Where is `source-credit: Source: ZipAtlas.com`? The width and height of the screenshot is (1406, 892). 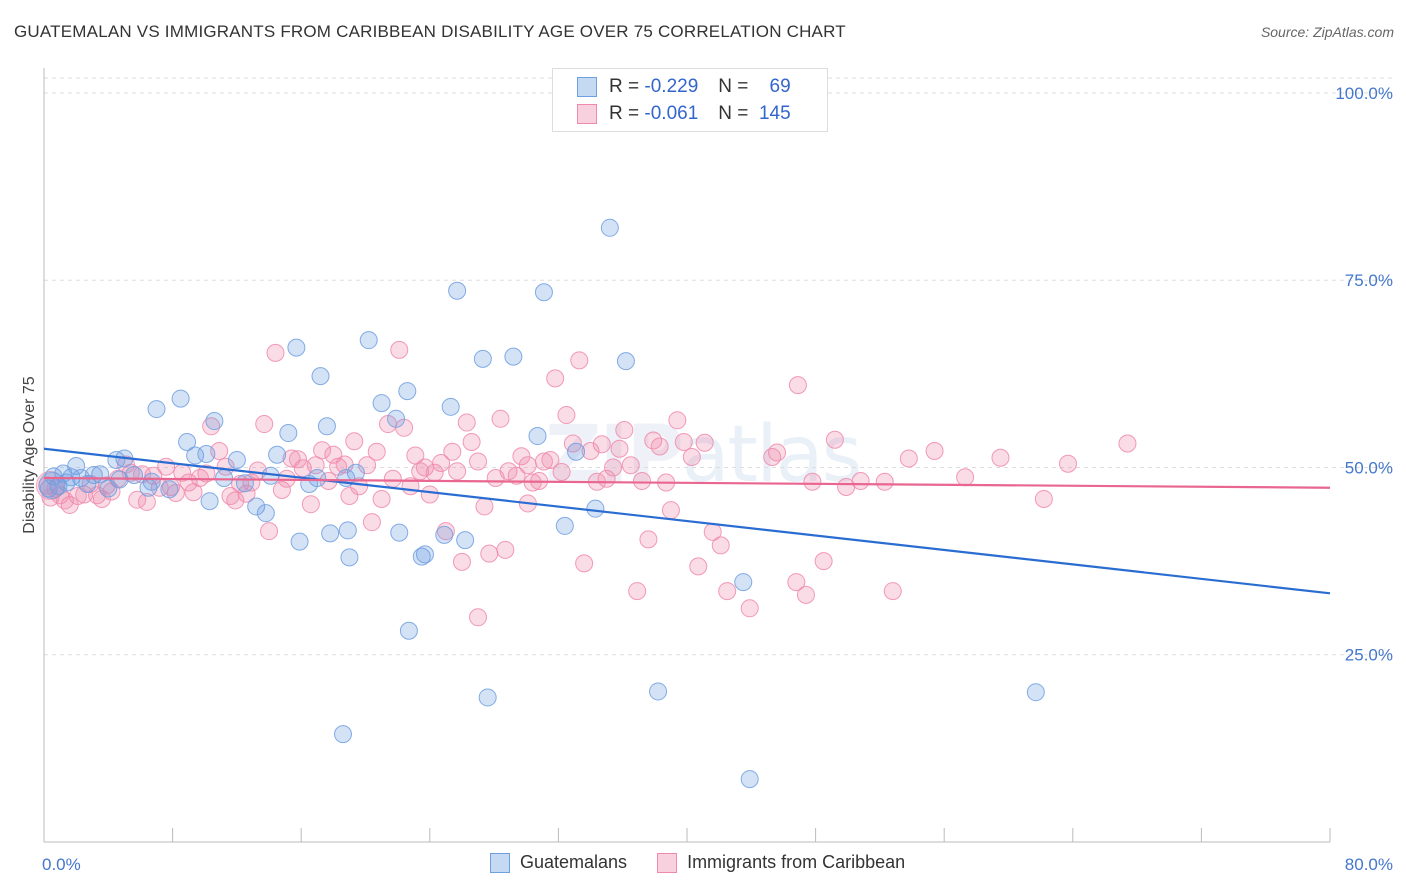 source-credit: Source: ZipAtlas.com is located at coordinates (1327, 32).